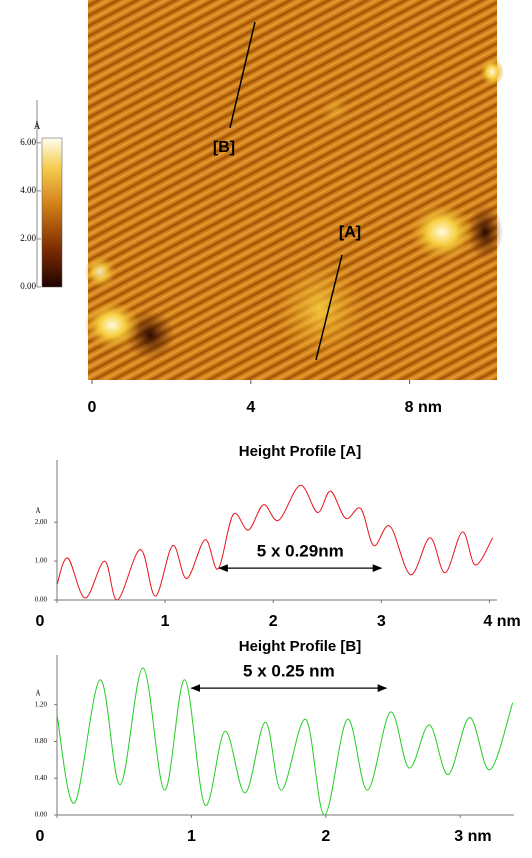  What do you see at coordinates (300, 646) in the screenshot?
I see `chart-title: Height Profile [B]` at bounding box center [300, 646].